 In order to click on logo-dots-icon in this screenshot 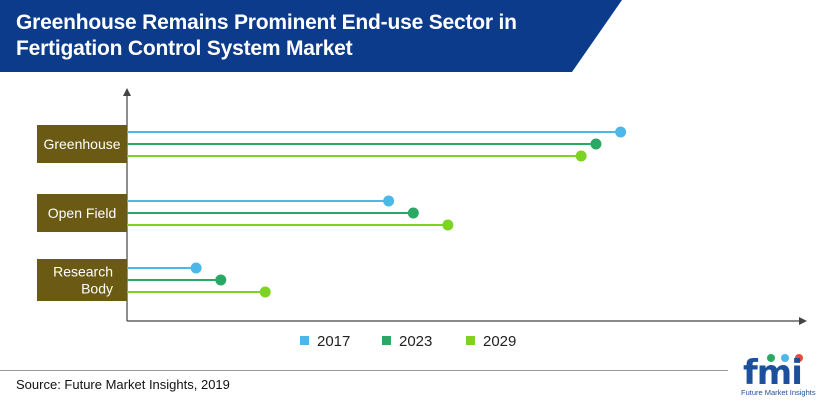, I will do `click(785, 358)`.